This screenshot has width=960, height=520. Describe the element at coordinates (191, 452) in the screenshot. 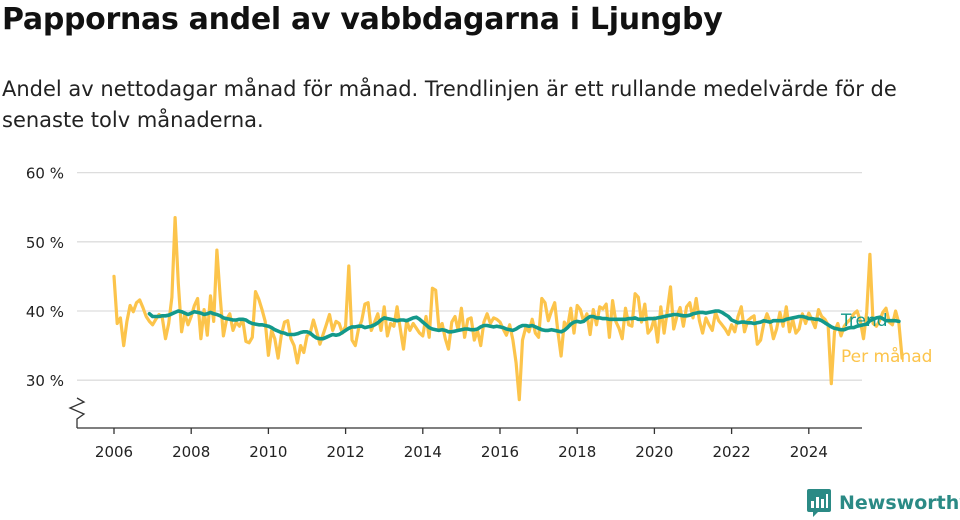

I see `x-tick-label: 2008` at that location.